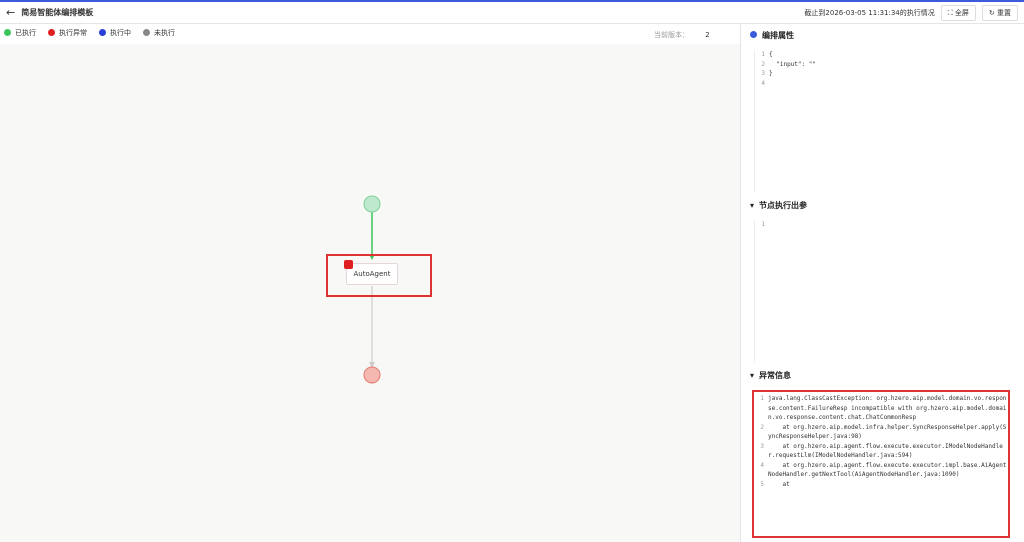 The width and height of the screenshot is (1024, 542). Describe the element at coordinates (57, 12) in the screenshot. I see `page-title: 简易智能体编排模板` at that location.